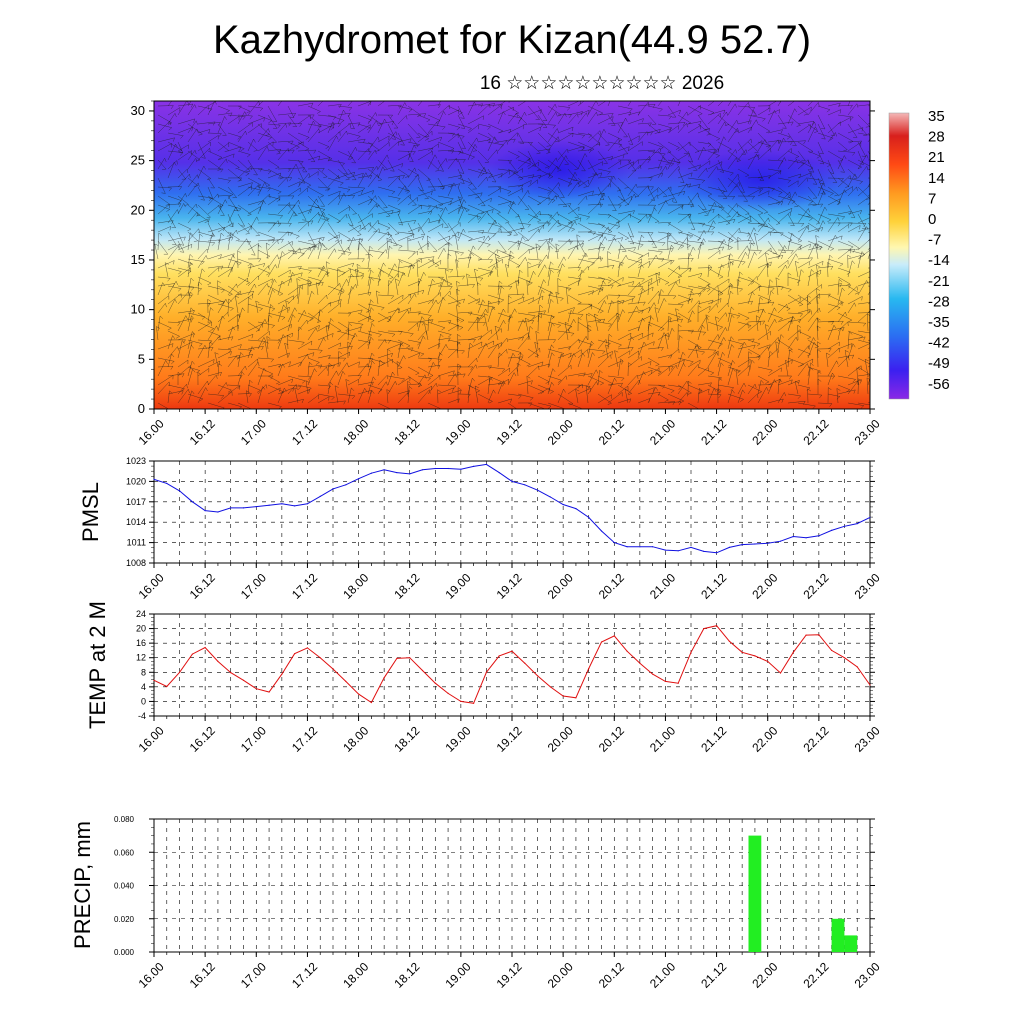 This screenshot has width=1024, height=1024. I want to click on y-tick-label: 0.040, so click(124, 886).